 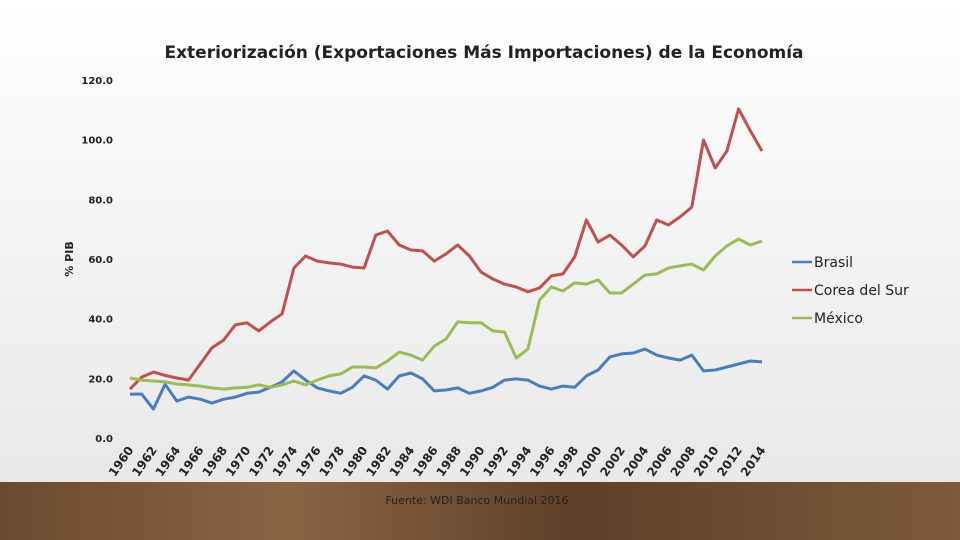 What do you see at coordinates (838, 319) in the screenshot?
I see `legend-label: México` at bounding box center [838, 319].